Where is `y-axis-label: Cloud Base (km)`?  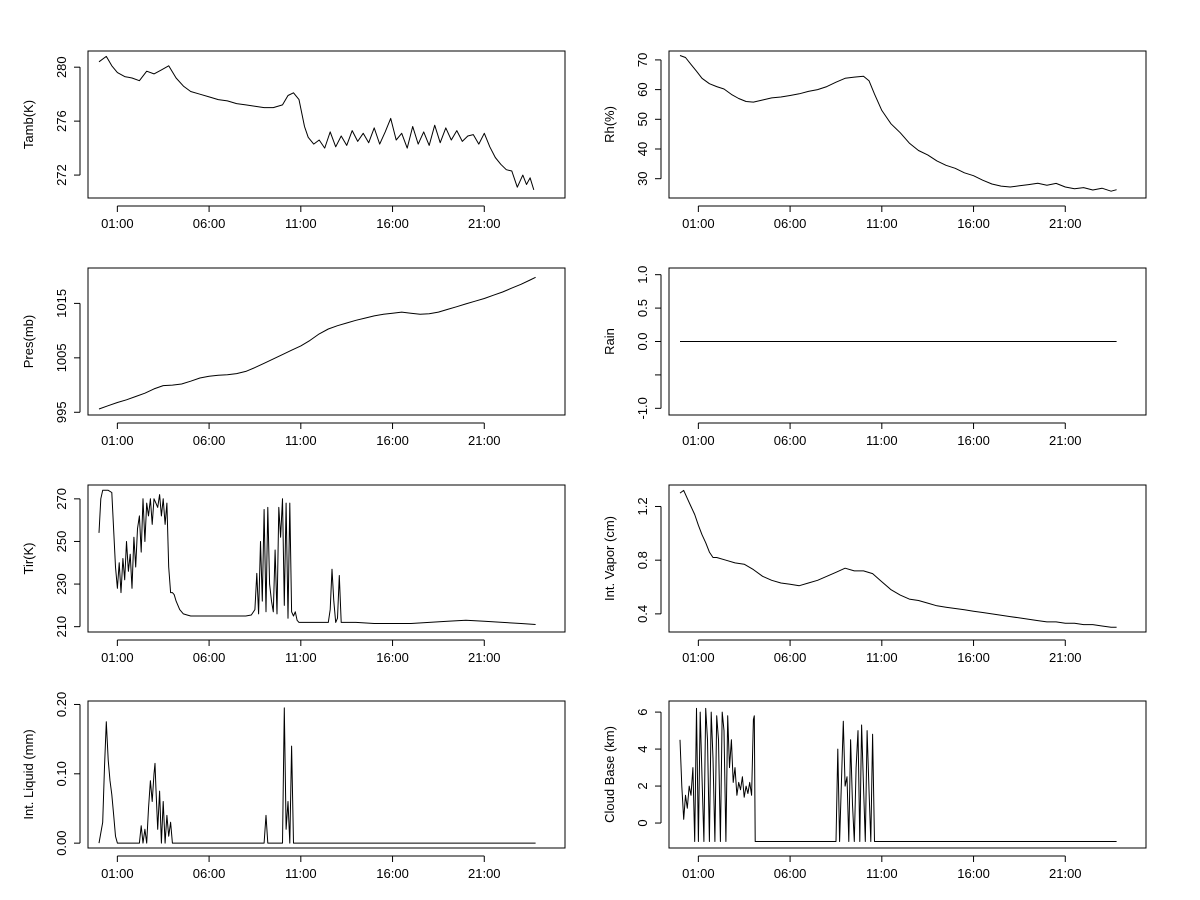
y-axis-label: Cloud Base (km) is located at coordinates (609, 774).